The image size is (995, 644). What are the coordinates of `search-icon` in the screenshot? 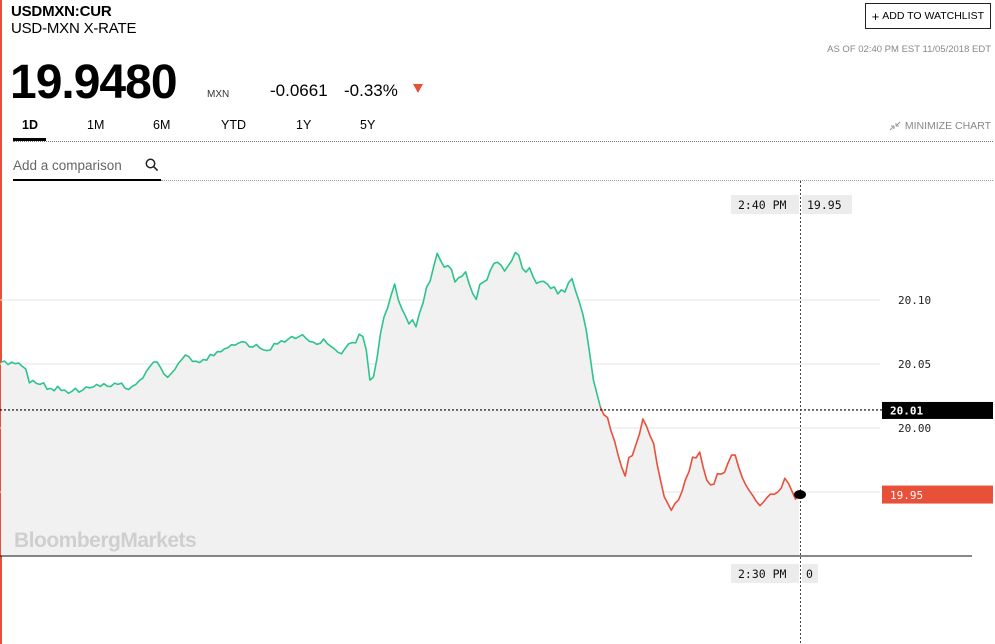 It's located at (152, 165).